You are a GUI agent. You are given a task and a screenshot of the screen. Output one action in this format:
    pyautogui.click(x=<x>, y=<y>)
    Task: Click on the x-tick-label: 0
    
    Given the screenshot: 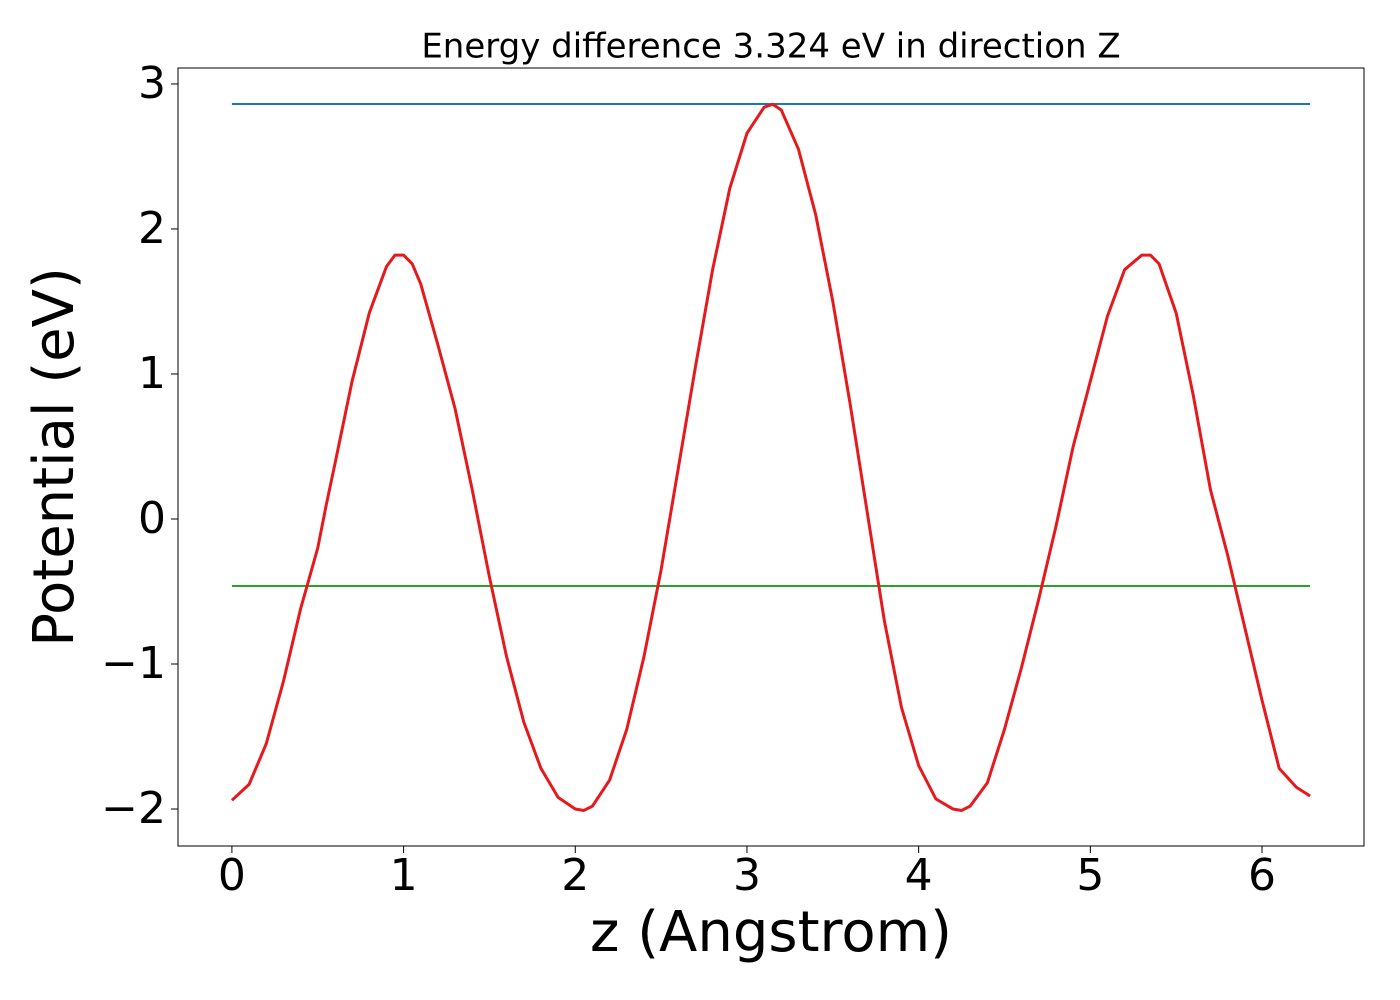 What is the action you would take?
    pyautogui.click(x=232, y=875)
    